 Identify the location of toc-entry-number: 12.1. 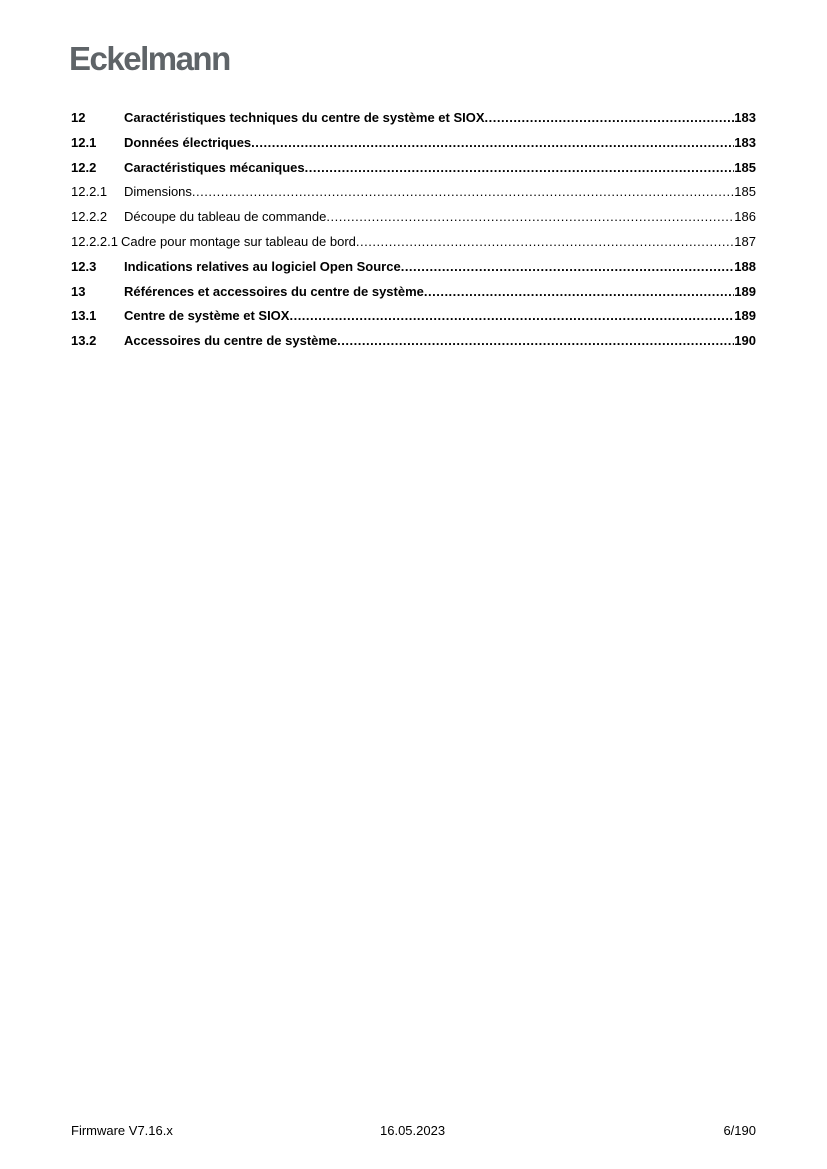
(84, 142).